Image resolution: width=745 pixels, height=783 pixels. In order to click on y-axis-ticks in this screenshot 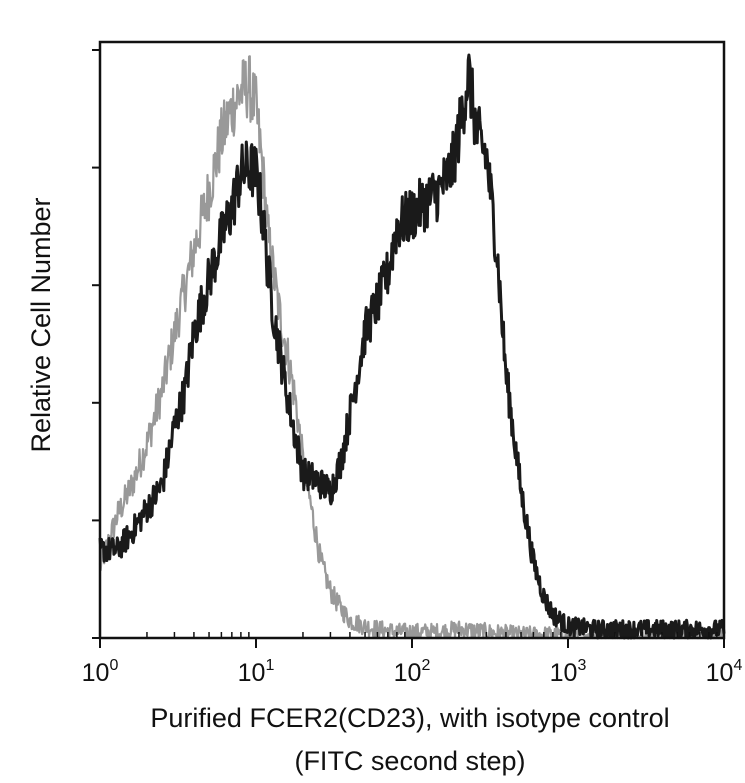, I will do `click(96, 344)`.